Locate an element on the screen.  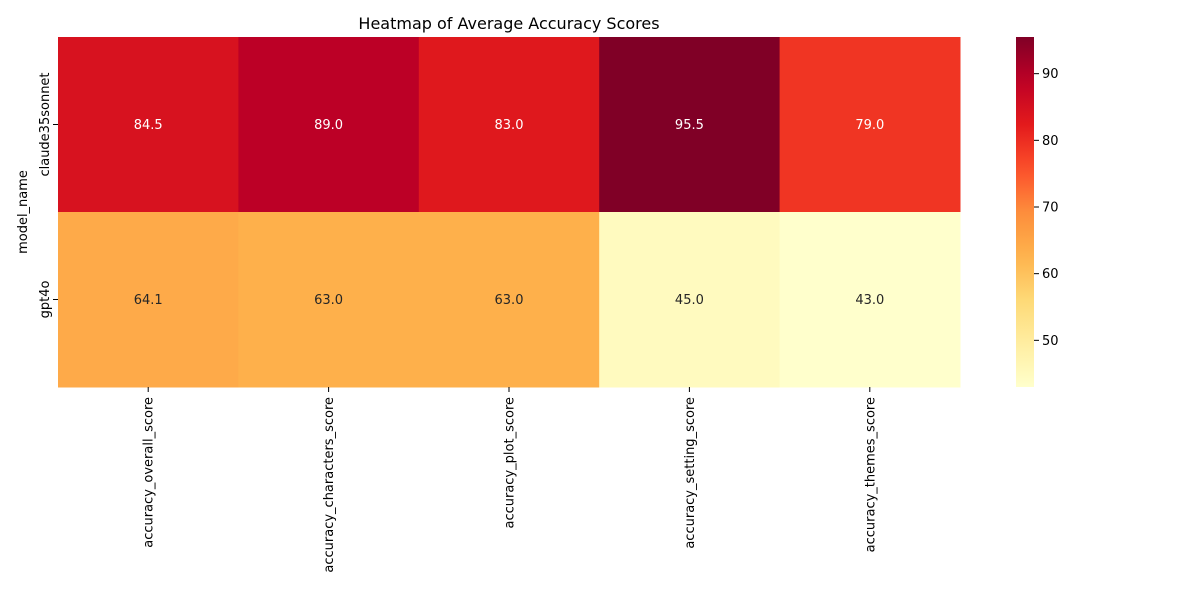
colorbar-tick-label: 80 is located at coordinates (1050, 141).